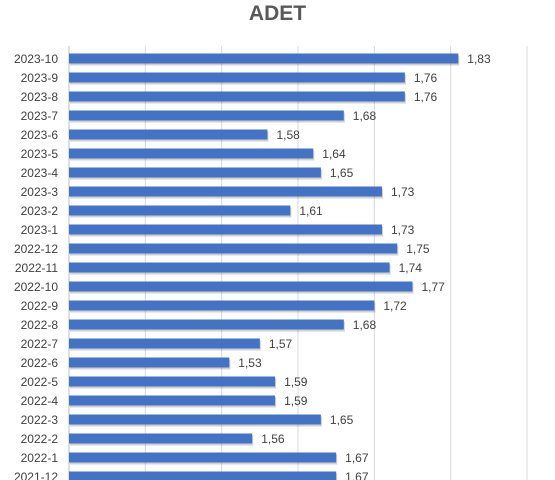 The height and width of the screenshot is (480, 555). I want to click on category-label: 2022-6, so click(40, 363).